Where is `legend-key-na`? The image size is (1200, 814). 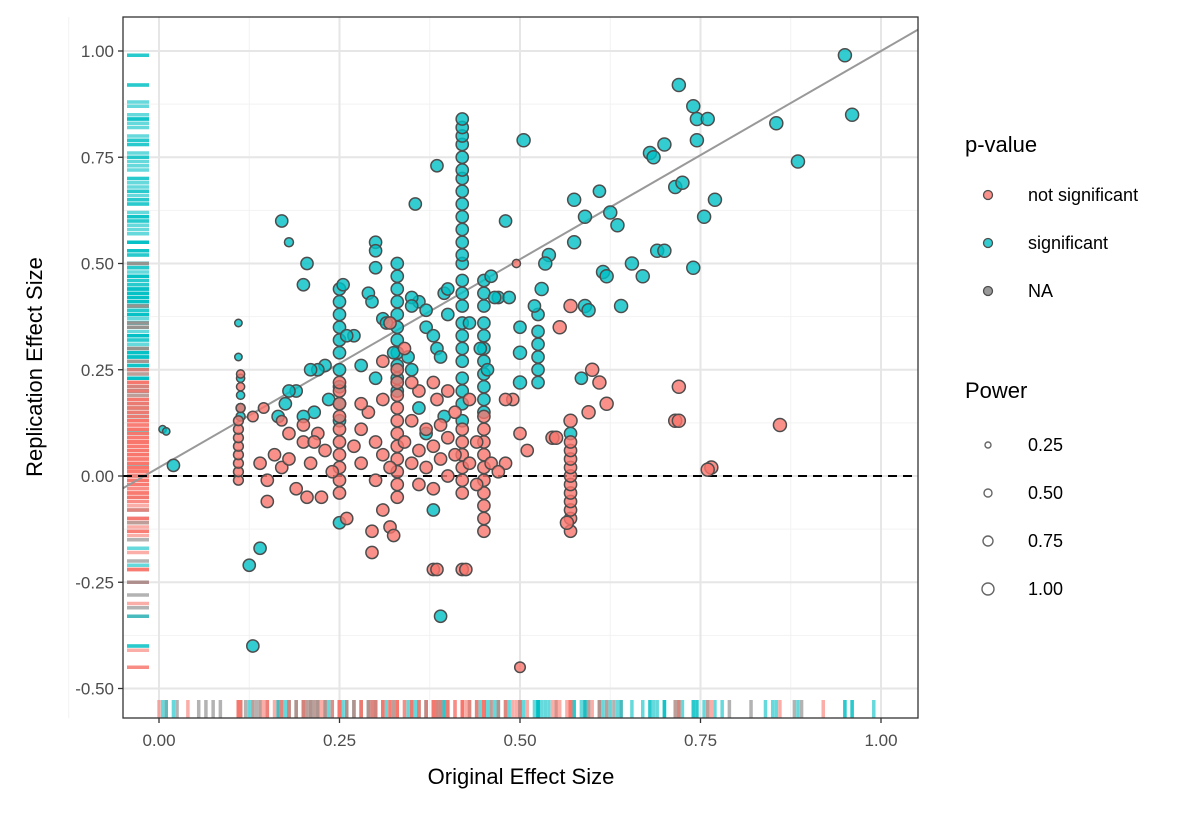 legend-key-na is located at coordinates (988, 291).